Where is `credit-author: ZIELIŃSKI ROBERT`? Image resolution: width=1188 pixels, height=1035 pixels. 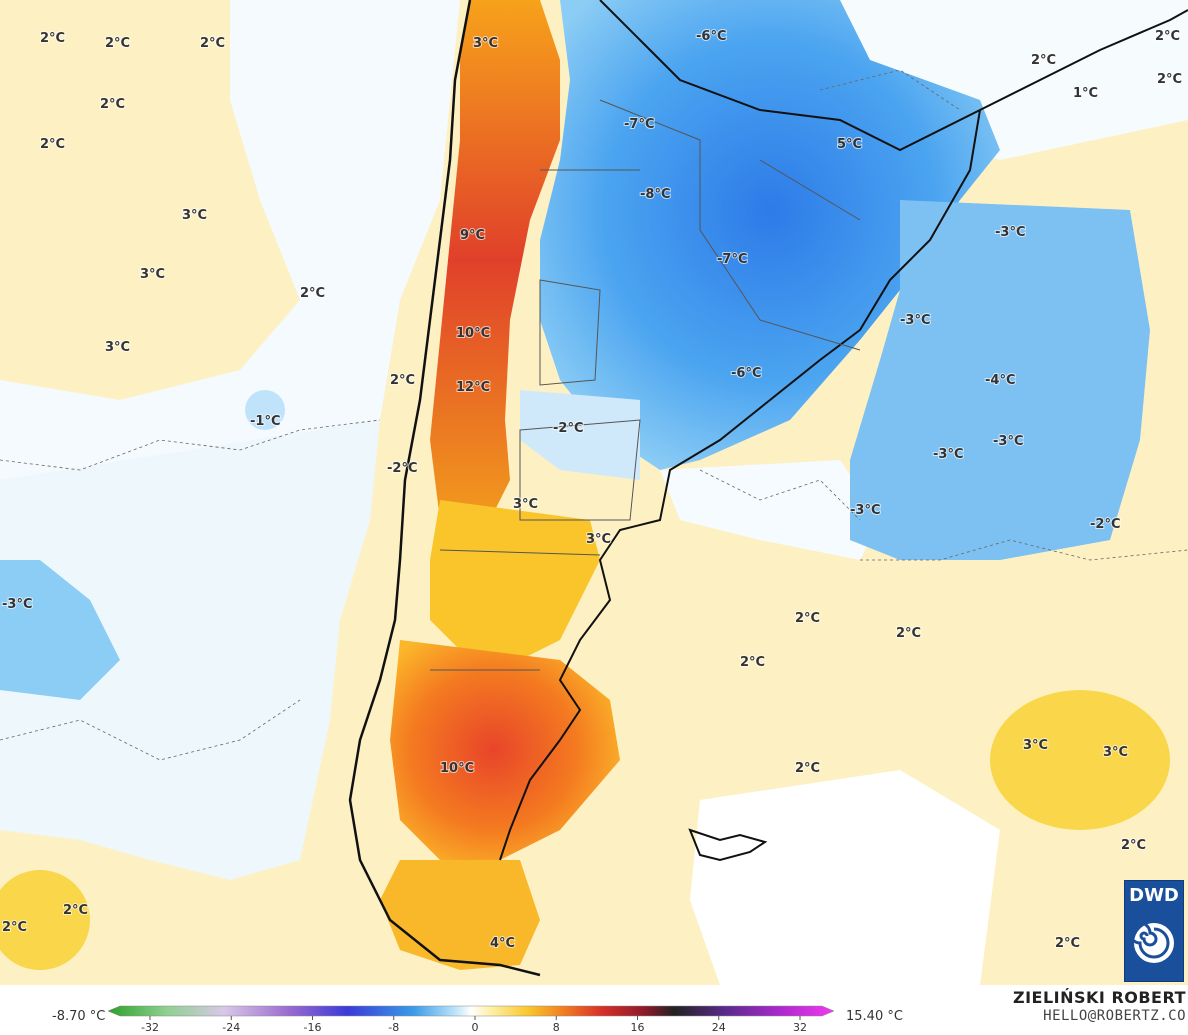 credit-author: ZIELIŃSKI ROBERT is located at coordinates (1099, 997).